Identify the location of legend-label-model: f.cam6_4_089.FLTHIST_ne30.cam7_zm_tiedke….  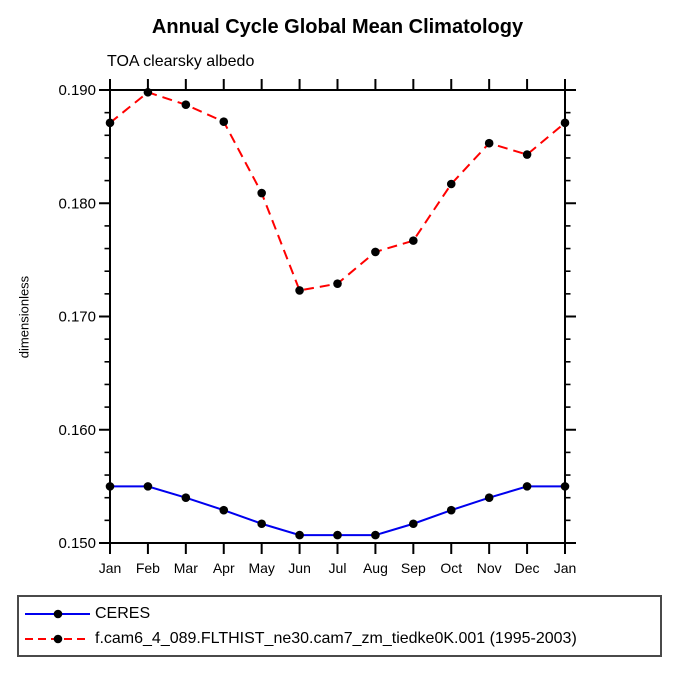
(336, 638).